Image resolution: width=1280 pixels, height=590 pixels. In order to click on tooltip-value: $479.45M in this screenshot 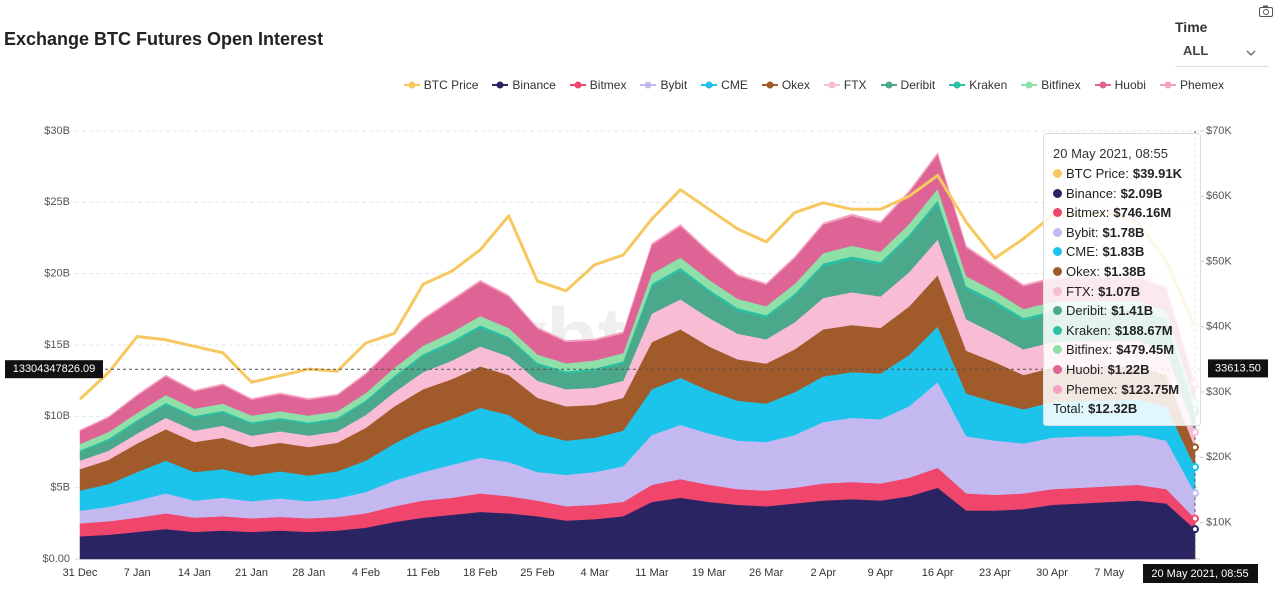, I will do `click(1145, 350)`.